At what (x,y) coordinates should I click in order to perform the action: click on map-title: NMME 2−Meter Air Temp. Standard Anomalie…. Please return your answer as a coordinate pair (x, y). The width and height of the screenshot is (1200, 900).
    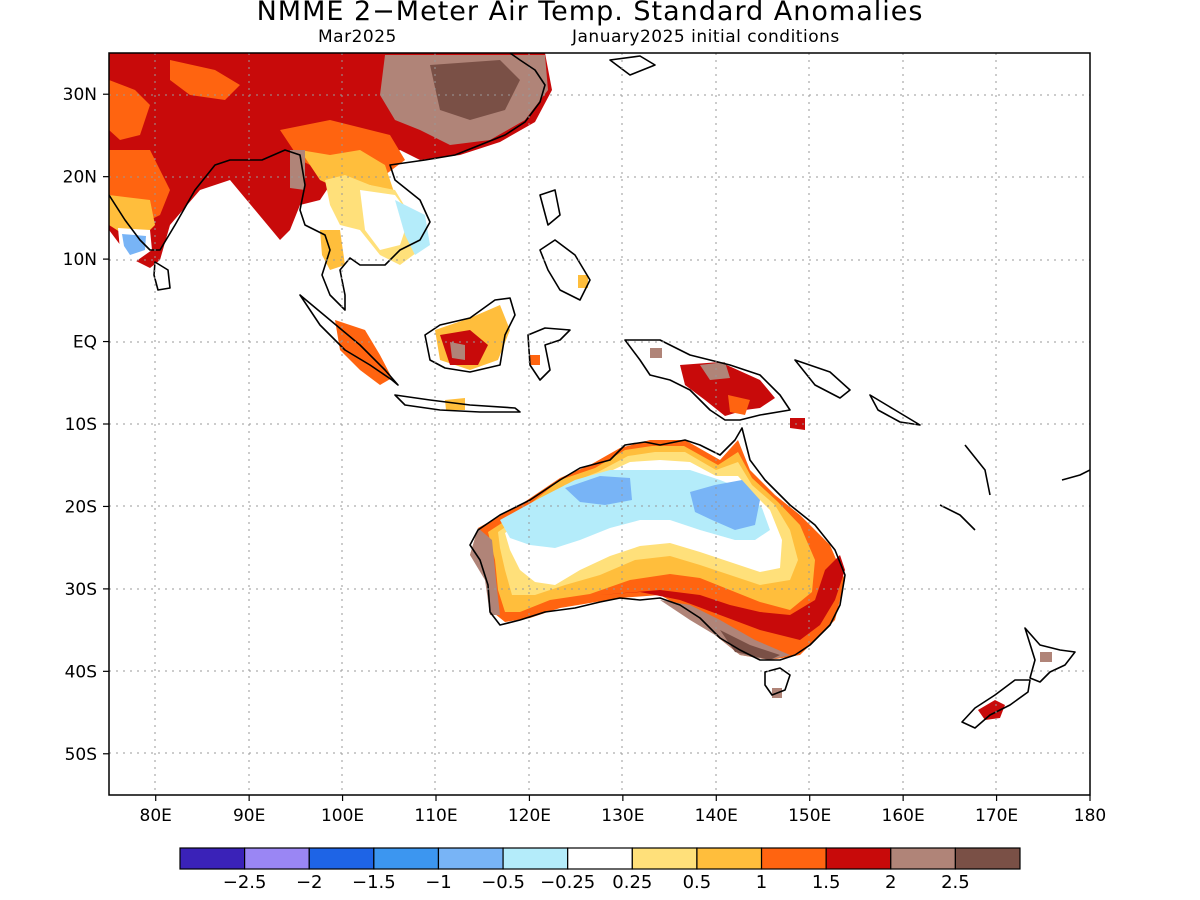
    Looking at the image, I should click on (590, 13).